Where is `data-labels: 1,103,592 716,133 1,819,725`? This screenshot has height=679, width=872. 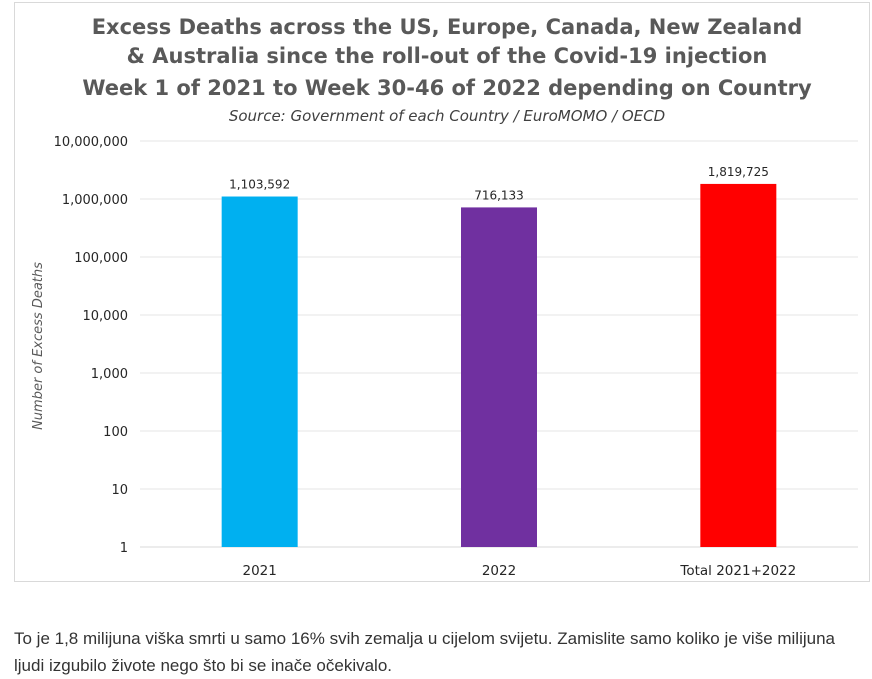
data-labels: 1,103,592 716,133 1,819,725 is located at coordinates (499, 183).